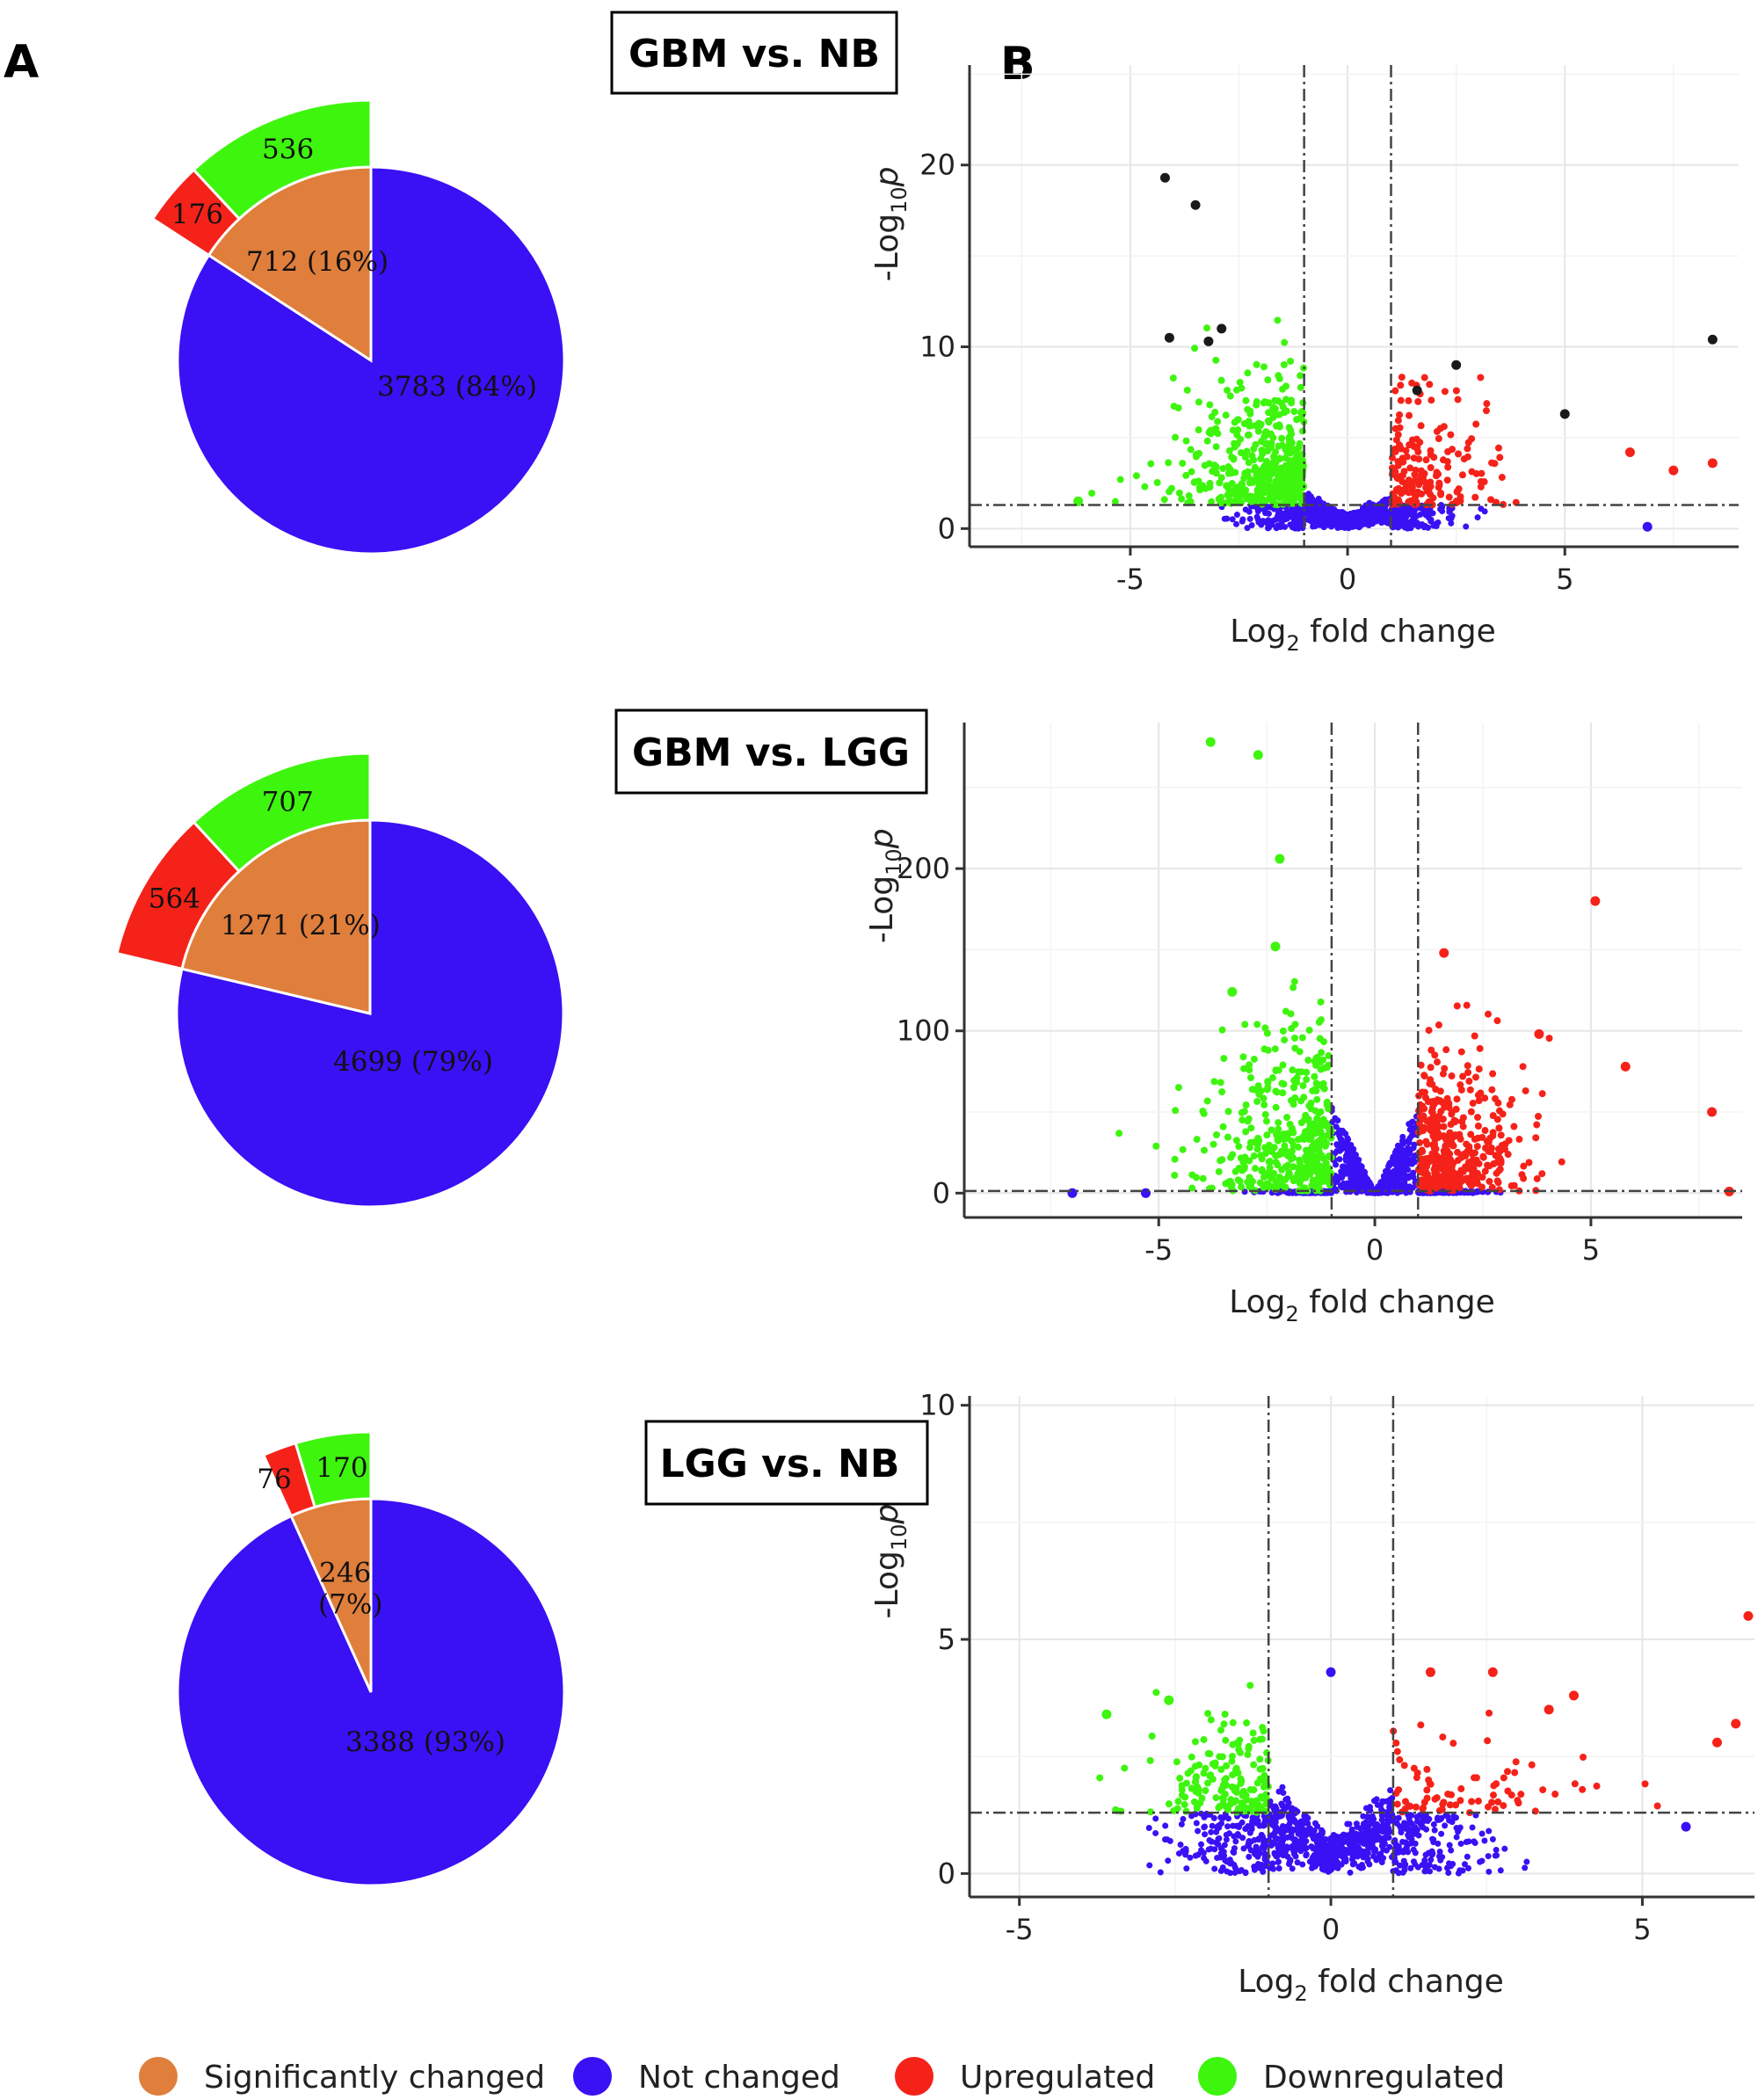 The height and width of the screenshot is (2100, 1758). What do you see at coordinates (1363, 635) in the screenshot?
I see `x-axis-title: Log2 fold change` at bounding box center [1363, 635].